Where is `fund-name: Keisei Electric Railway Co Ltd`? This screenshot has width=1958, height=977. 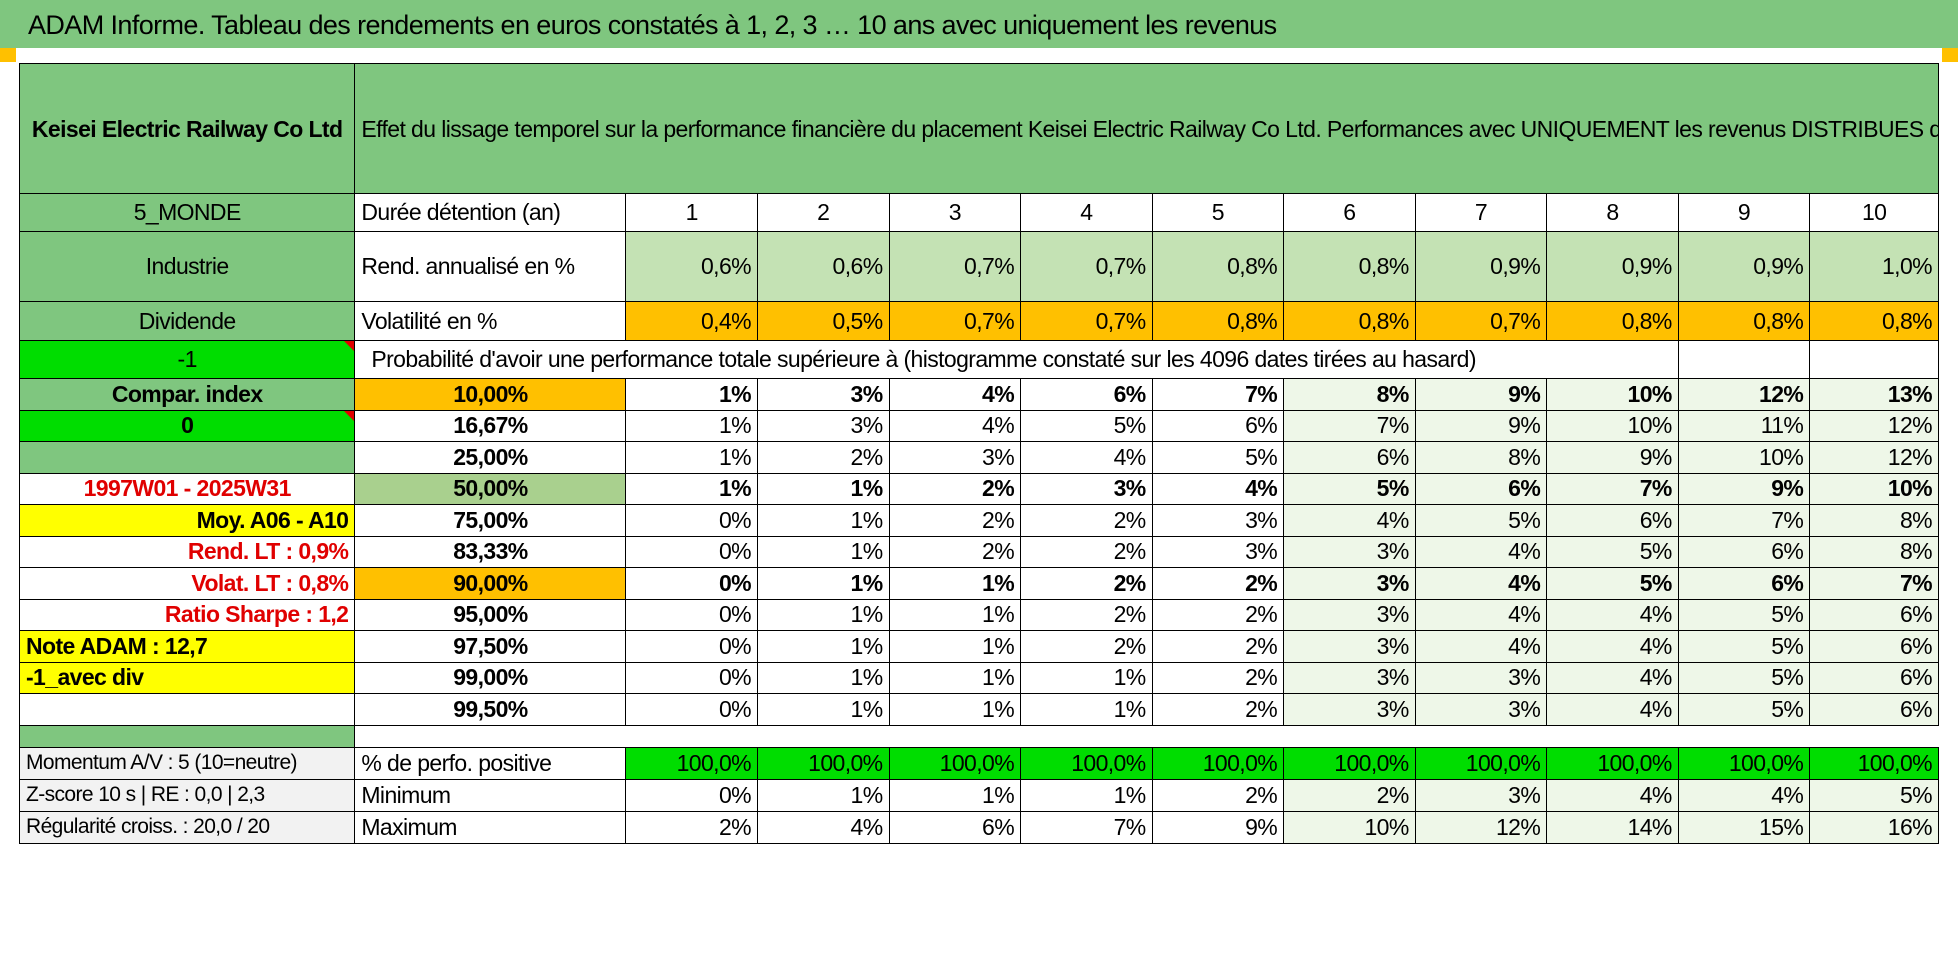 fund-name: Keisei Electric Railway Co Ltd is located at coordinates (187, 128).